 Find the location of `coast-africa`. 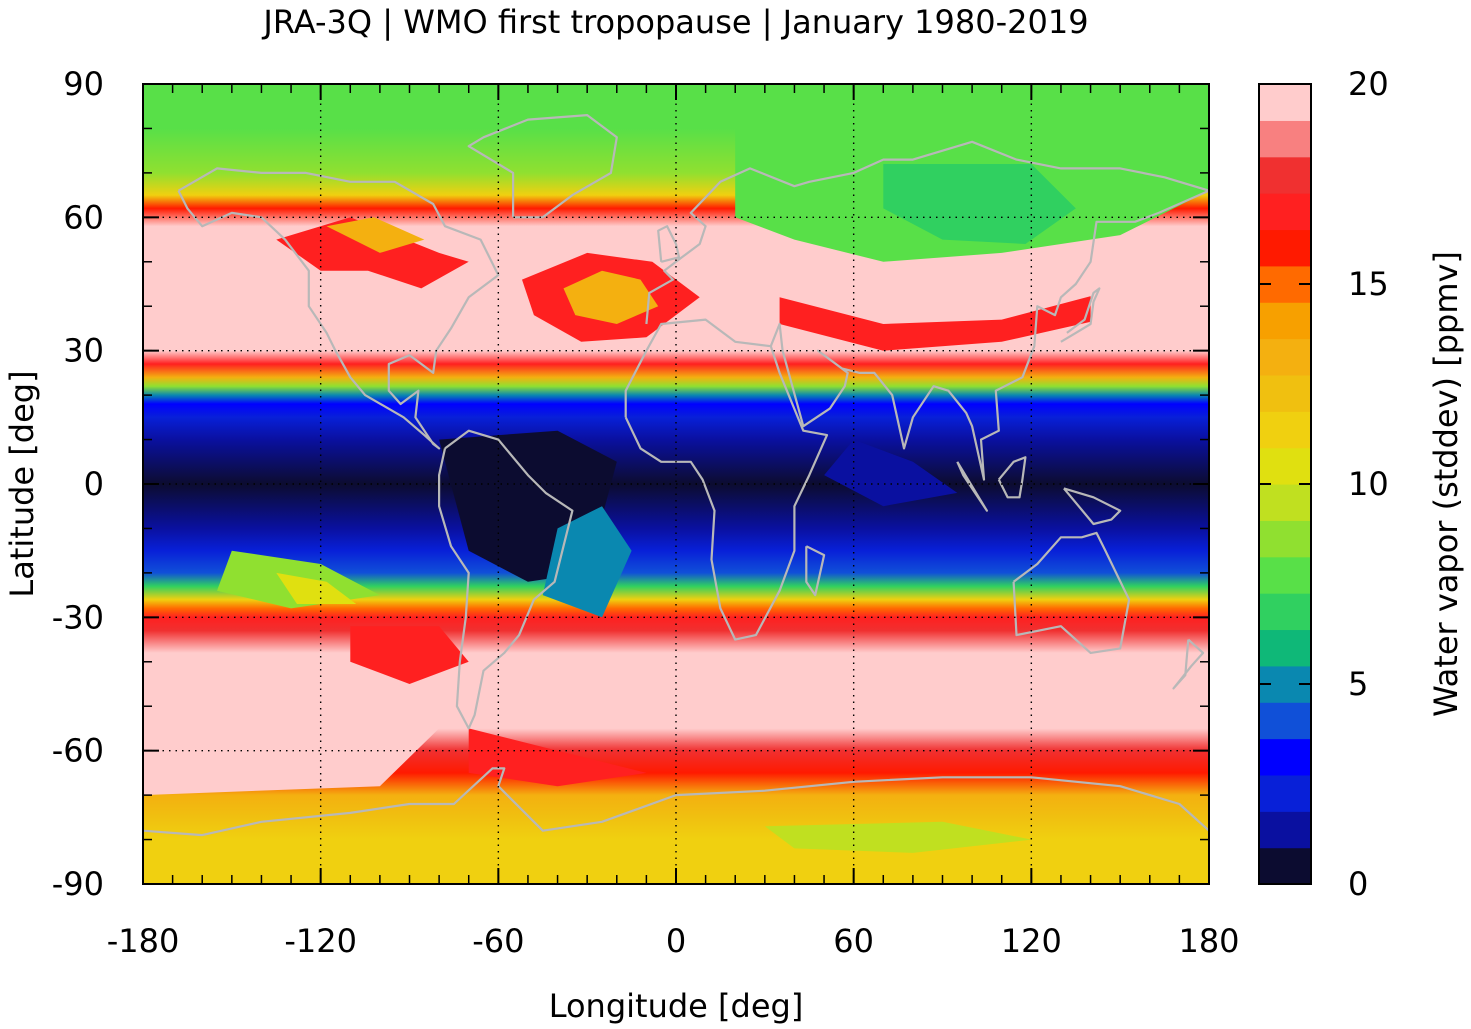

coast-africa is located at coordinates (726, 479).